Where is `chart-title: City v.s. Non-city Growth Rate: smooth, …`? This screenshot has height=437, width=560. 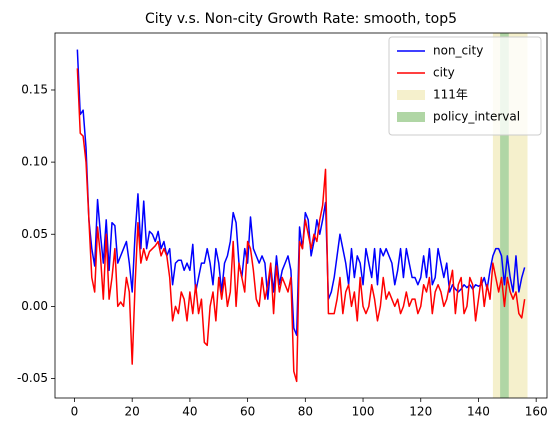
chart-title: City v.s. Non-city Growth Rate: smooth, … is located at coordinates (301, 19).